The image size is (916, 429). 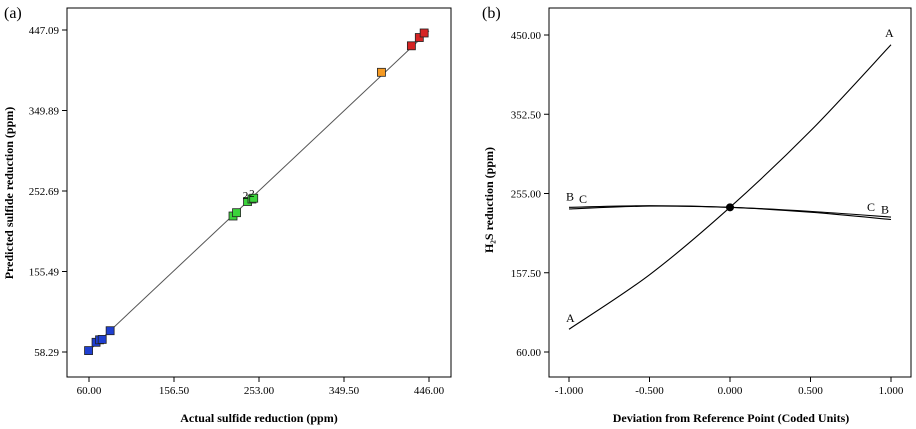 What do you see at coordinates (730, 207) in the screenshot?
I see `reference-point` at bounding box center [730, 207].